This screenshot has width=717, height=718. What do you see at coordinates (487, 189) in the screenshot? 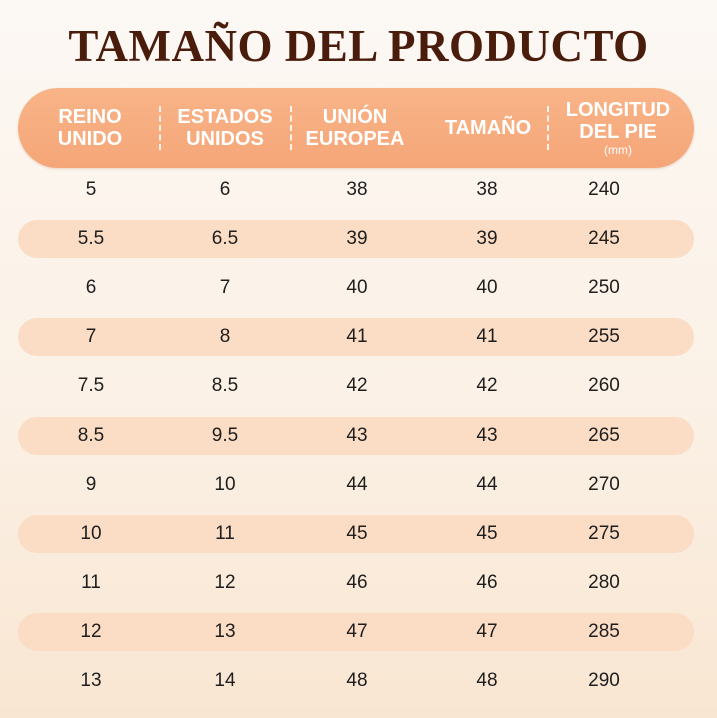
I see `cell-size: 38` at bounding box center [487, 189].